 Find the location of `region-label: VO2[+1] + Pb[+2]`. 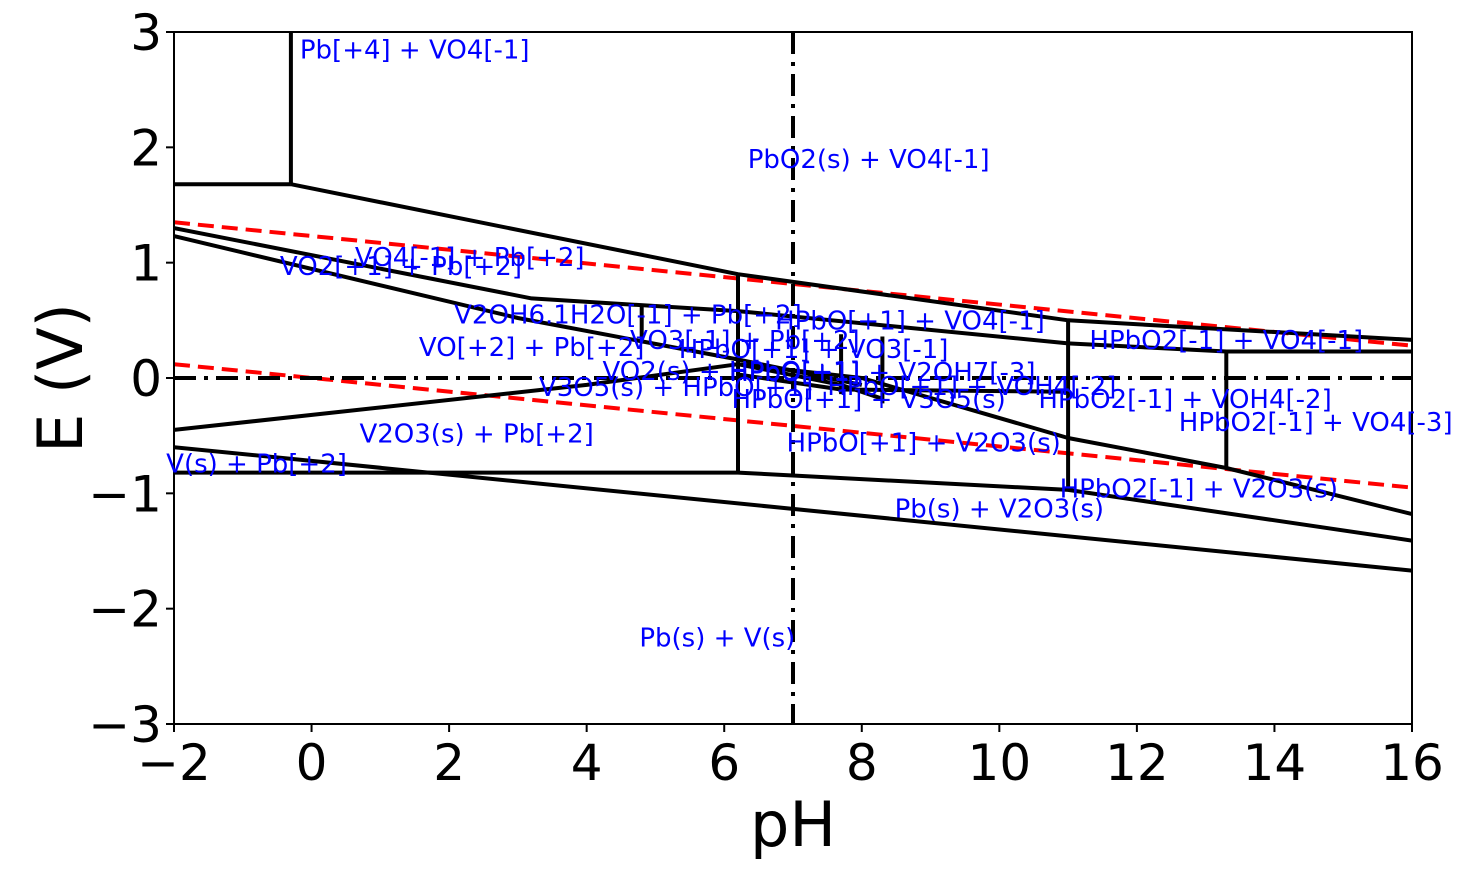

region-label: VO2[+1] + Pb[+2] is located at coordinates (401, 267).